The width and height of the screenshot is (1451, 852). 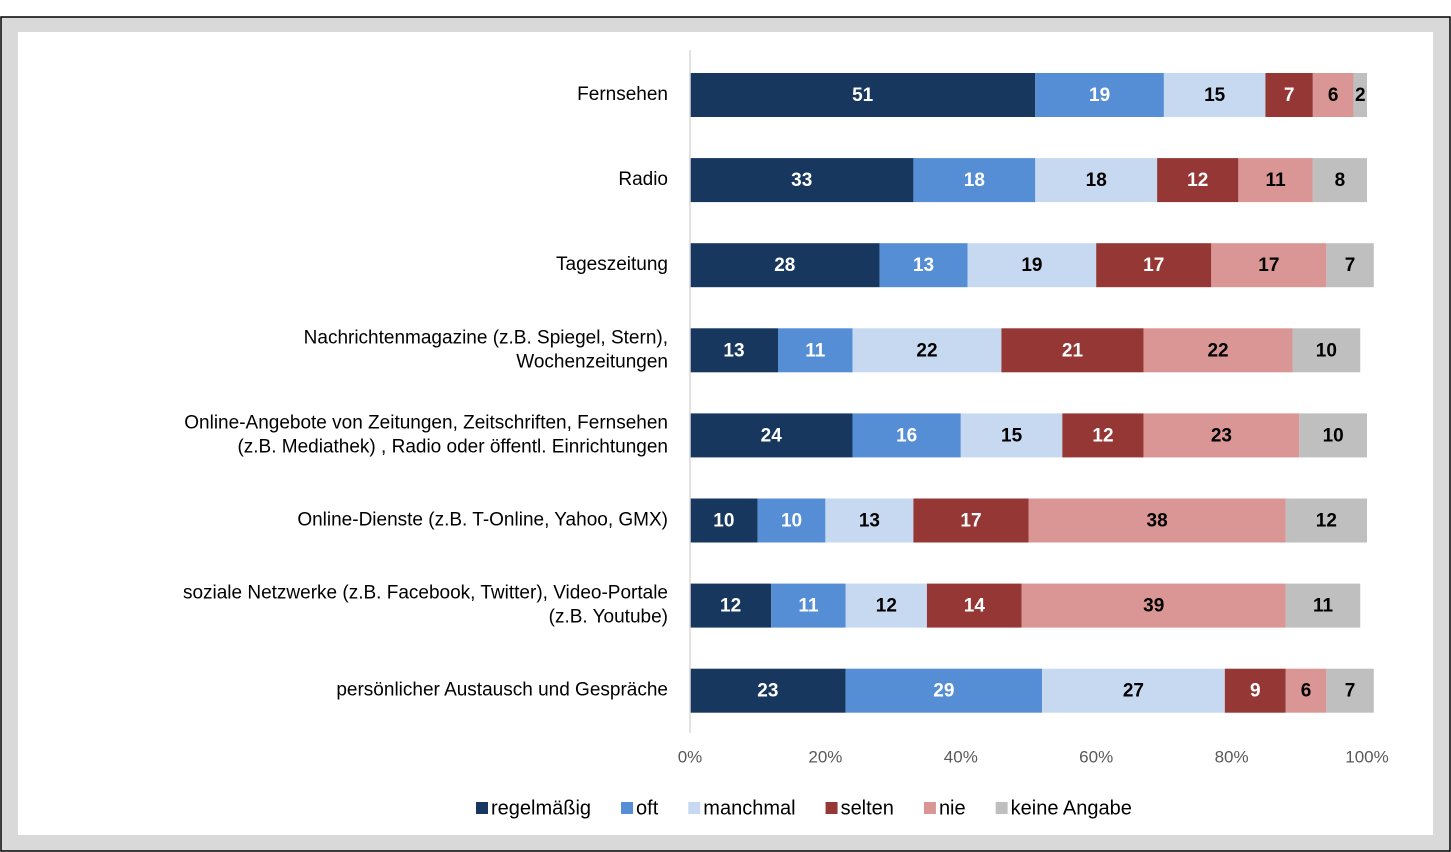 I want to click on legend-label: oft, so click(x=647, y=808).